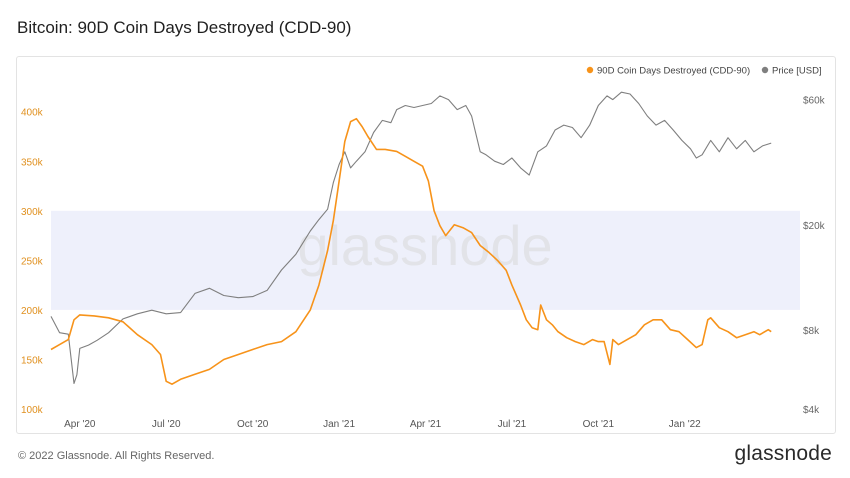 The width and height of the screenshot is (850, 478). I want to click on y-left-tick-label: 100k, so click(32, 410).